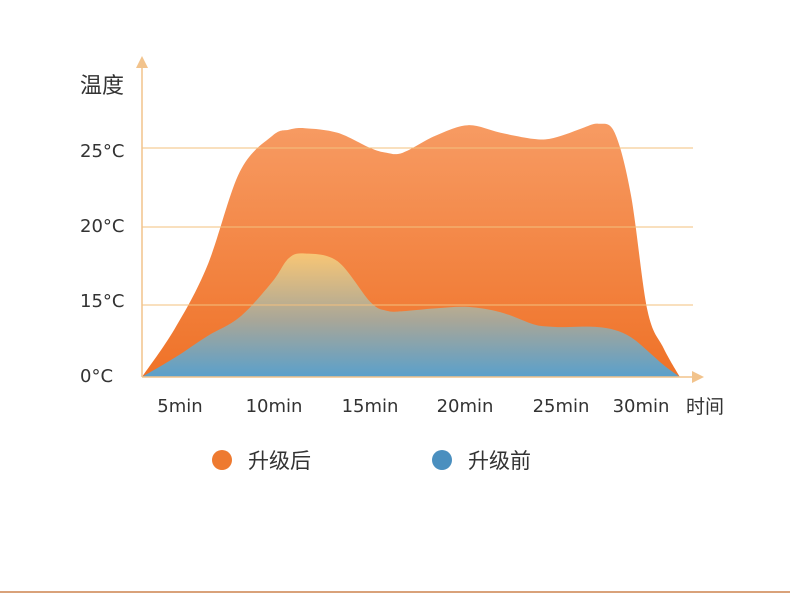 This screenshot has width=790, height=594. What do you see at coordinates (102, 226) in the screenshot?
I see `y-tick-label: 20°C` at bounding box center [102, 226].